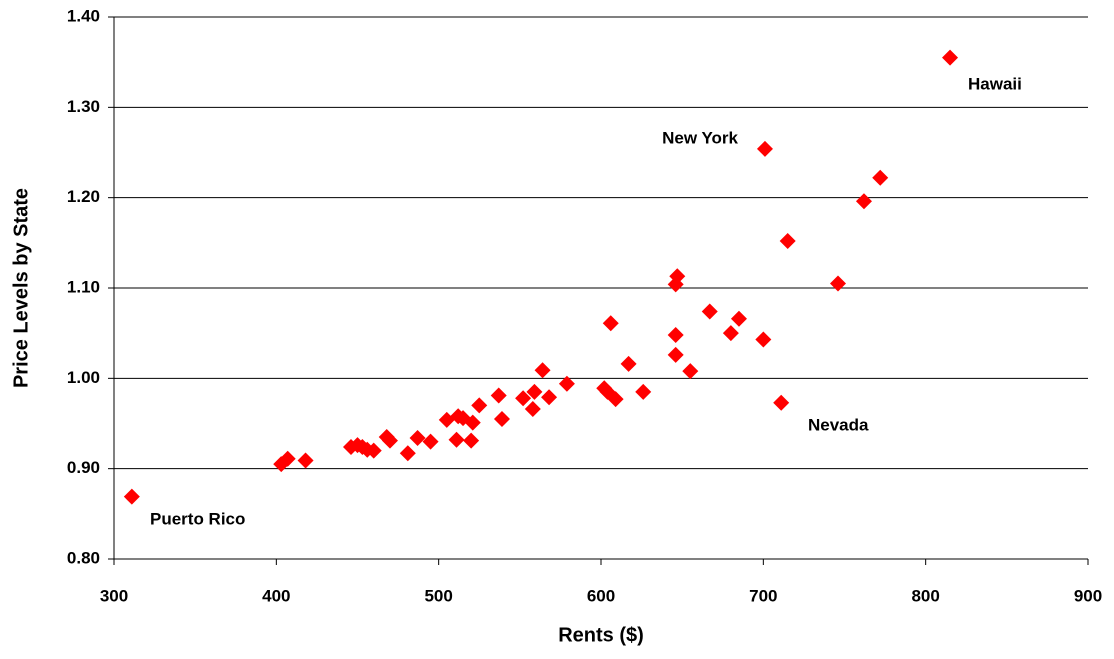 Image resolution: width=1114 pixels, height=659 pixels. What do you see at coordinates (1088, 595) in the screenshot?
I see `x-tick-label: 900` at bounding box center [1088, 595].